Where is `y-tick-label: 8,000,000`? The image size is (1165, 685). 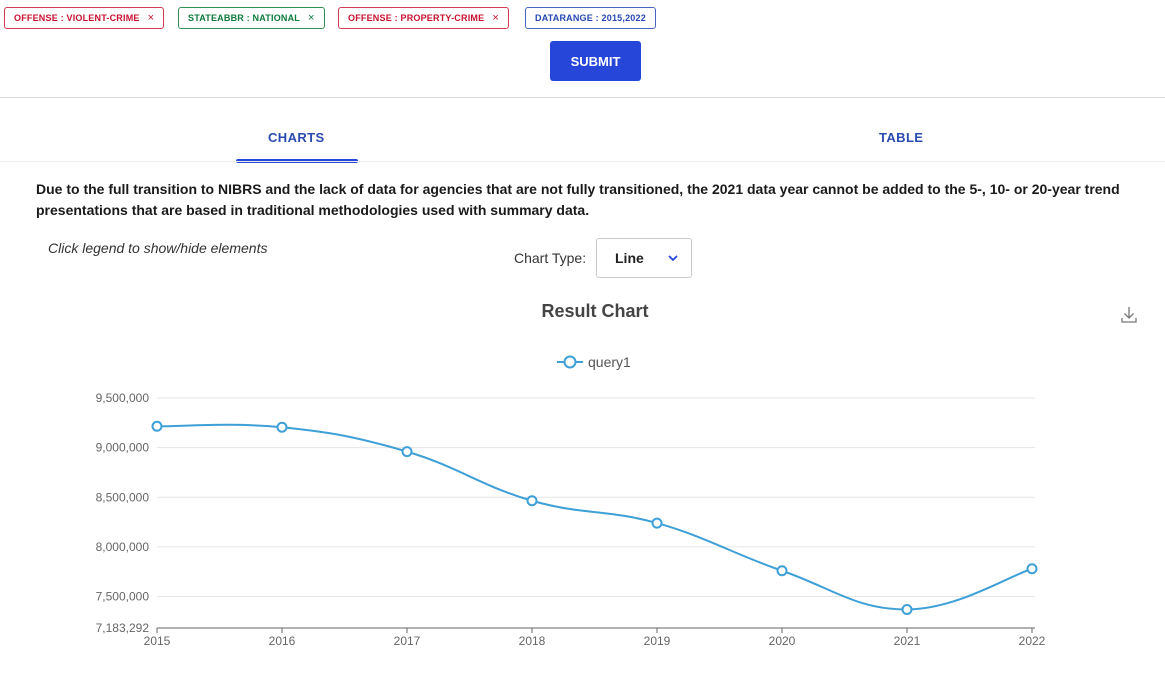 y-tick-label: 8,000,000 is located at coordinates (123, 547).